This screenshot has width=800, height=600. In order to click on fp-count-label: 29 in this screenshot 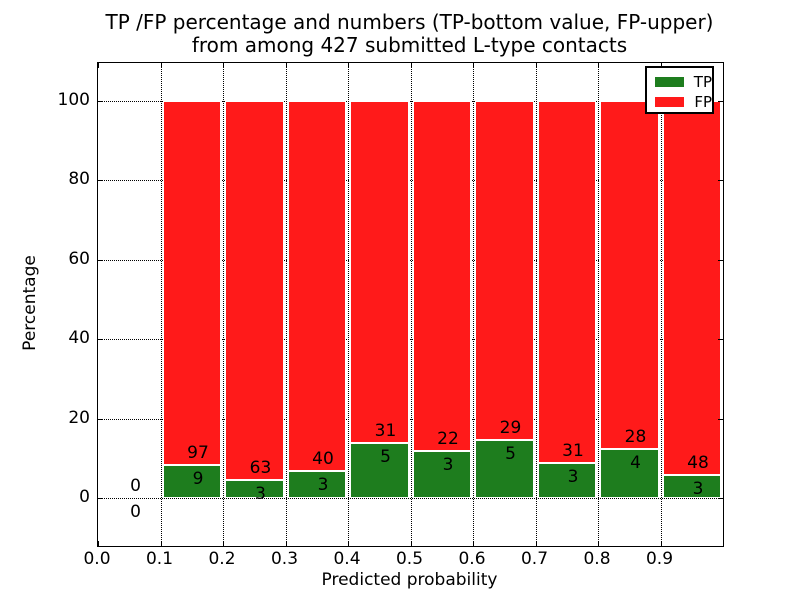, I will do `click(510, 427)`.